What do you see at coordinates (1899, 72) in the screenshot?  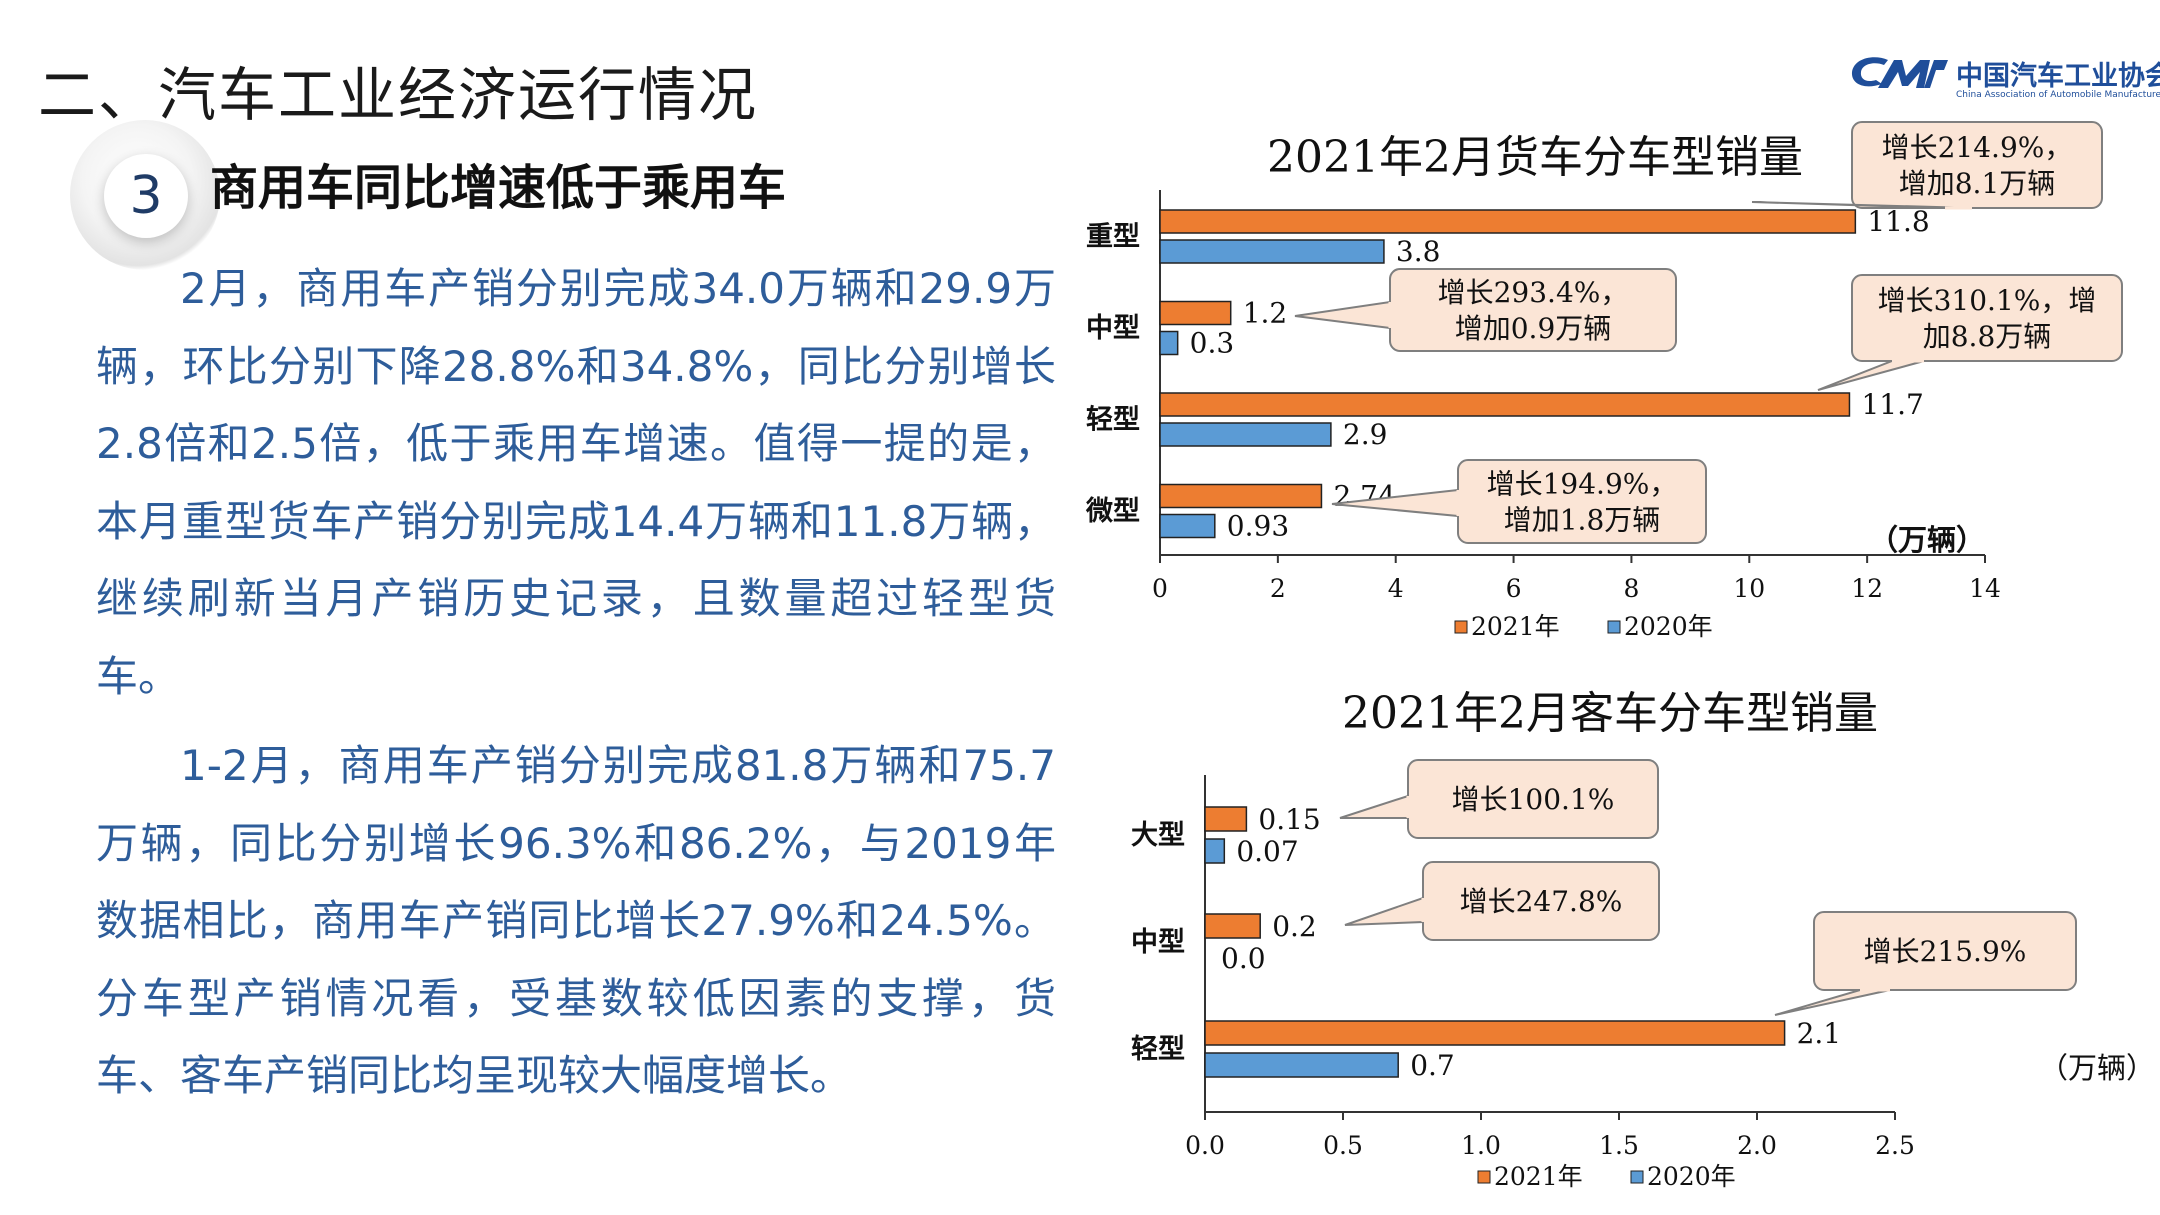 I see `cam-logo-icon` at bounding box center [1899, 72].